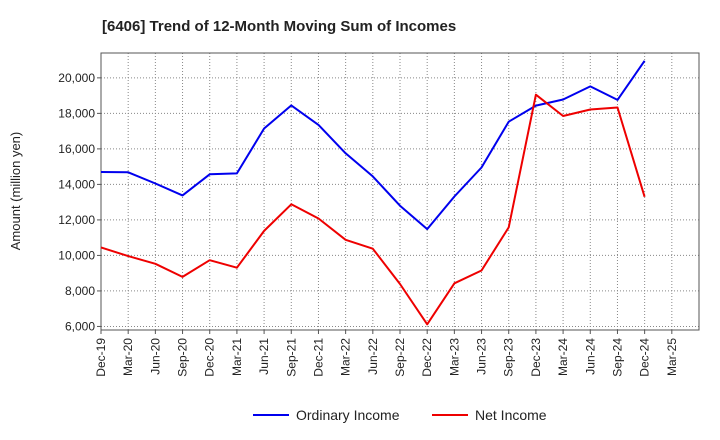 This screenshot has height=440, width=720. What do you see at coordinates (536, 357) in the screenshot?
I see `x-tick-label: Dec-23` at bounding box center [536, 357].